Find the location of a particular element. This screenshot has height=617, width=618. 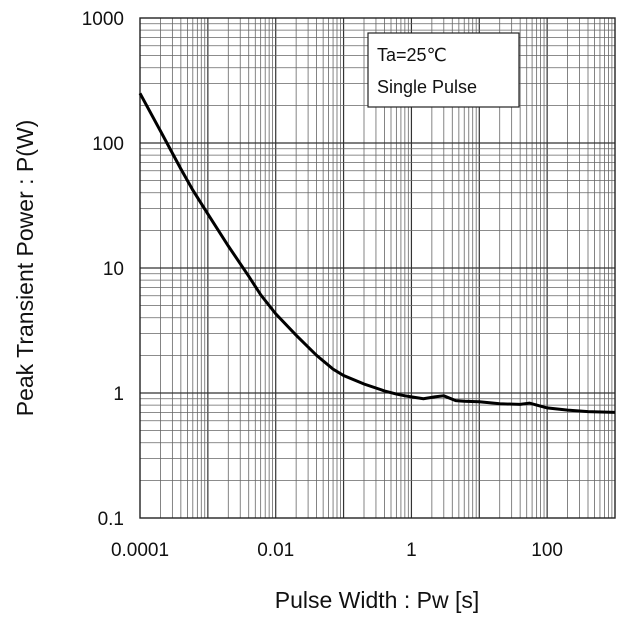

annotation-pulse-type: Single Pulse is located at coordinates (427, 87).